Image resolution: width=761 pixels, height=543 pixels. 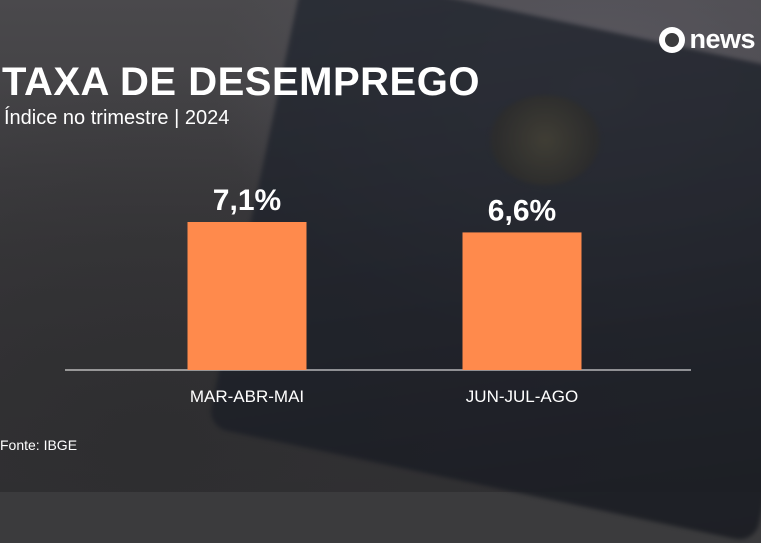 I want to click on chart-subtitle: Índice no trimestre | 2024, so click(x=117, y=118).